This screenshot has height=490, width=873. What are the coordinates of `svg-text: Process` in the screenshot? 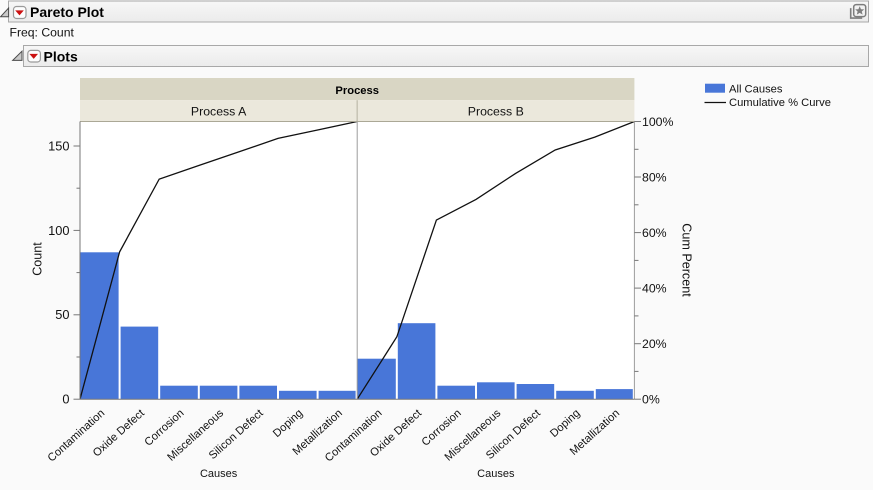 It's located at (357, 91).